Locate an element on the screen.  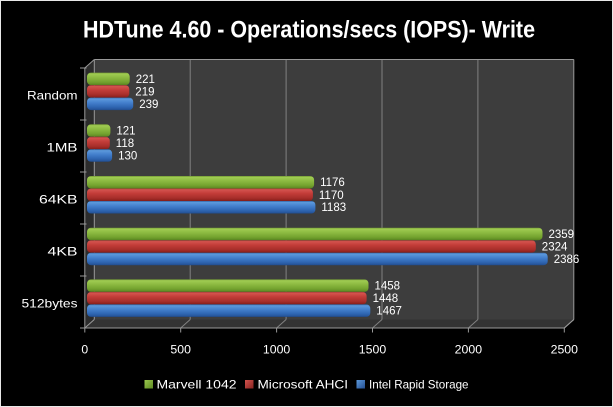
svg-text: 118 is located at coordinates (125, 144).